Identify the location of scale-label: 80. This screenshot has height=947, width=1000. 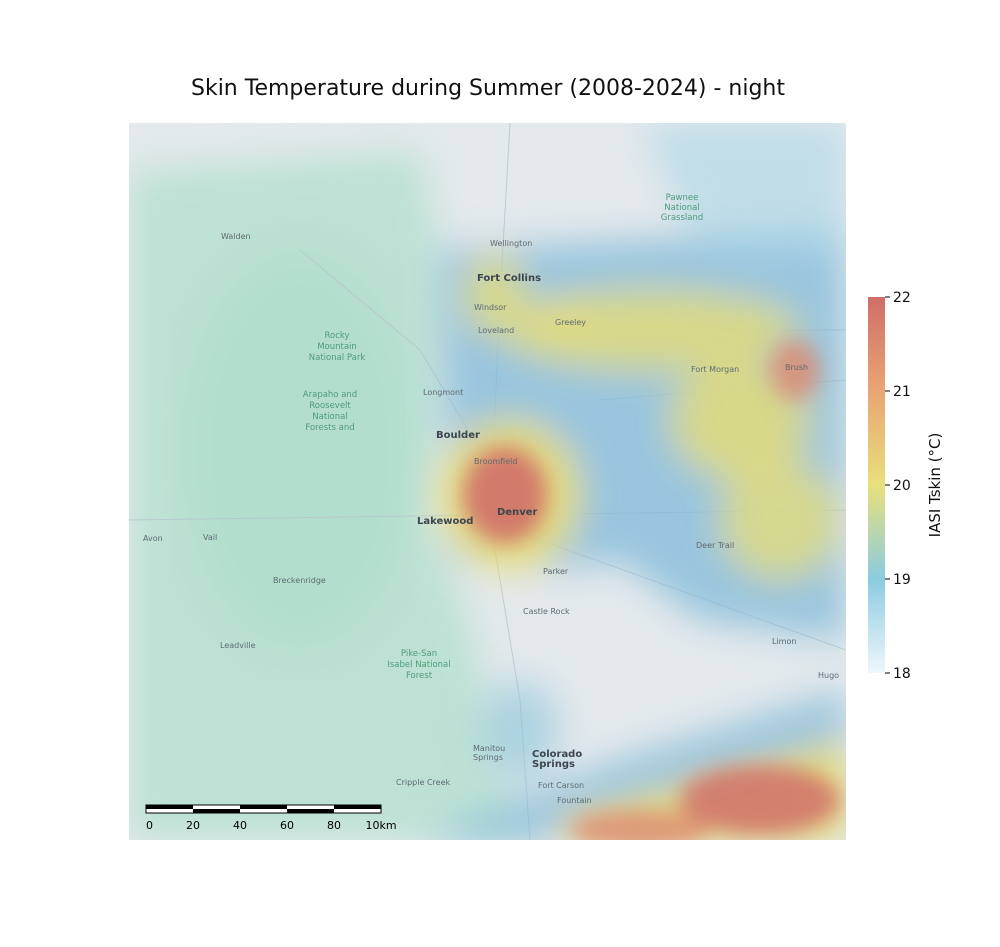
(334, 825).